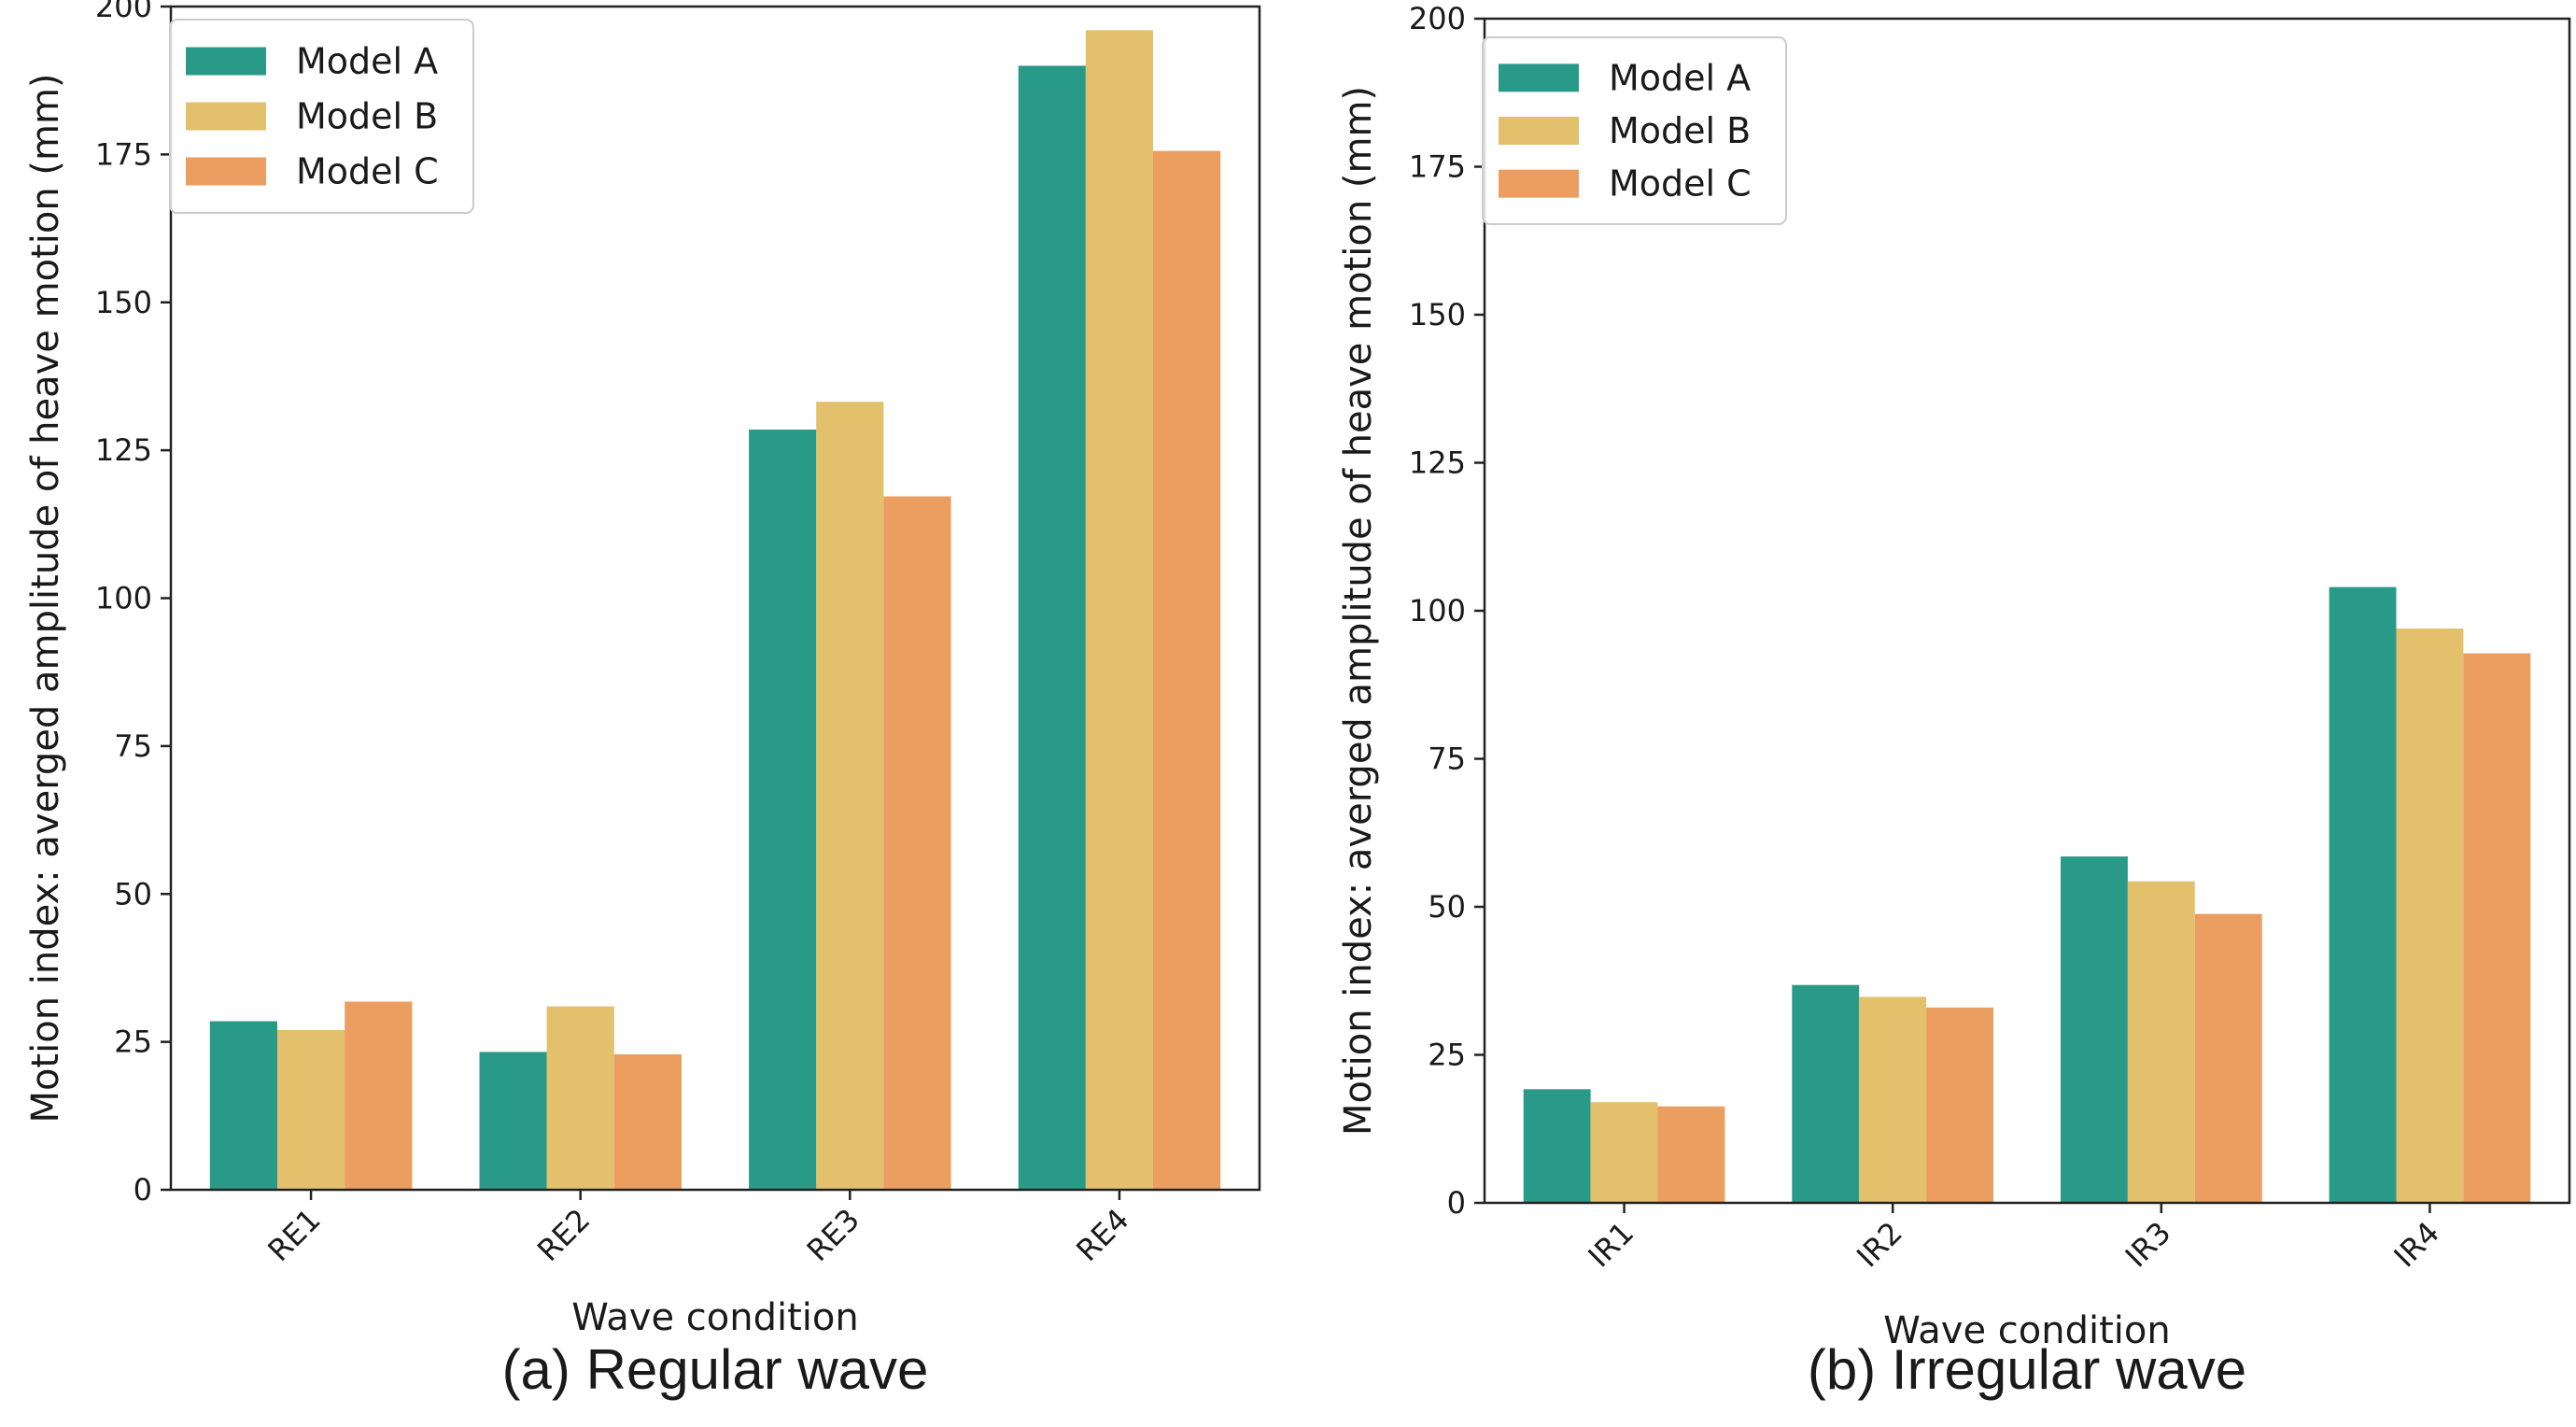 The height and width of the screenshot is (1427, 2576). I want to click on bar-model-c-re1, so click(379, 1095).